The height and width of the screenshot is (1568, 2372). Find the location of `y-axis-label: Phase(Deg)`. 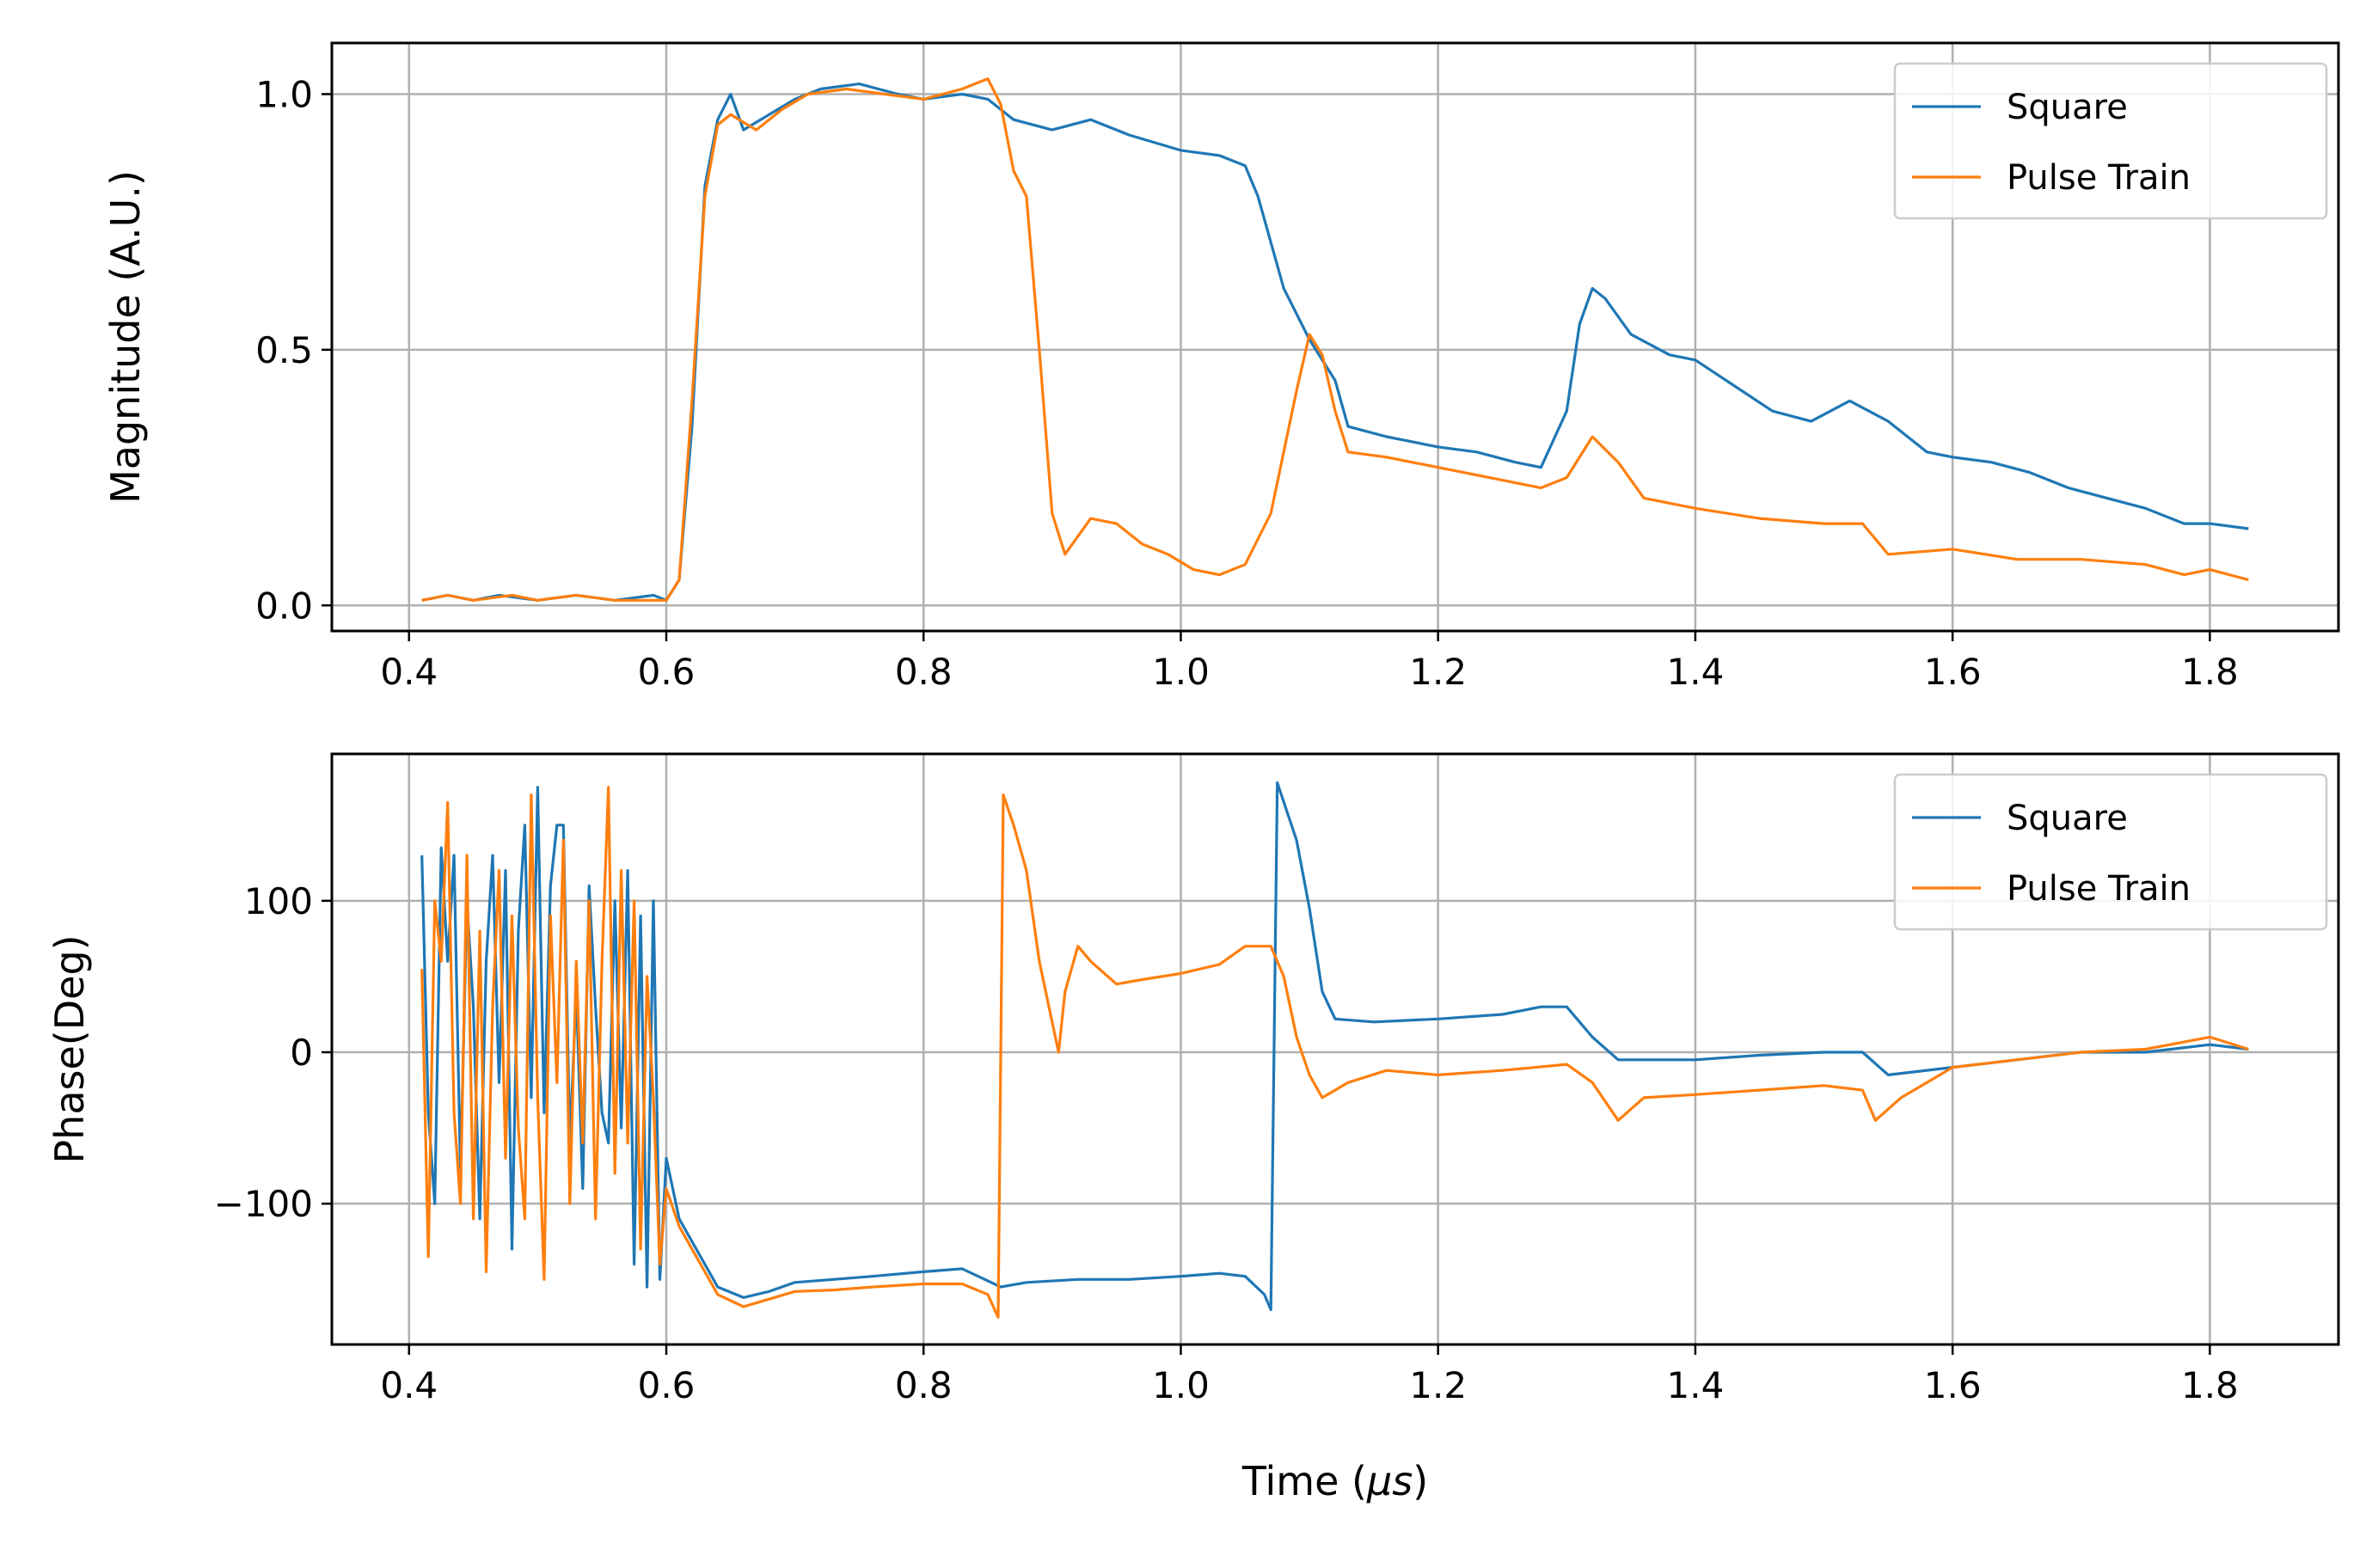

y-axis-label: Phase(Deg) is located at coordinates (69, 1048).